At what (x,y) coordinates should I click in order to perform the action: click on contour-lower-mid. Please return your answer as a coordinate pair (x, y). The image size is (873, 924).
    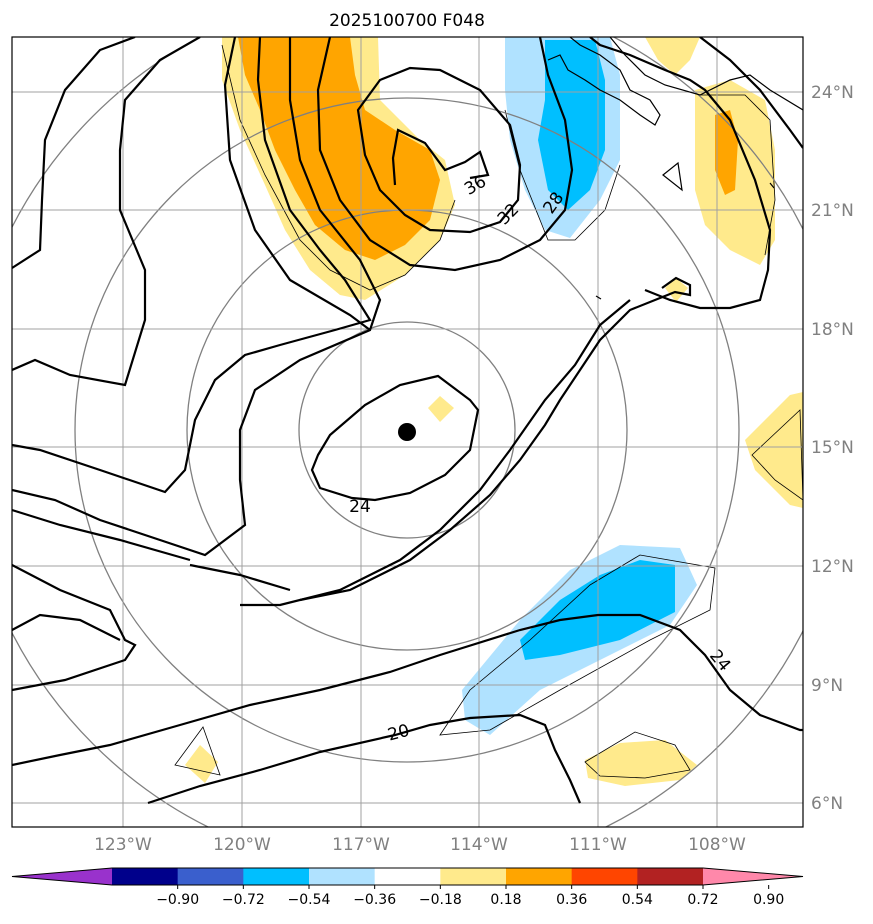
    Looking at the image, I should click on (240, 577).